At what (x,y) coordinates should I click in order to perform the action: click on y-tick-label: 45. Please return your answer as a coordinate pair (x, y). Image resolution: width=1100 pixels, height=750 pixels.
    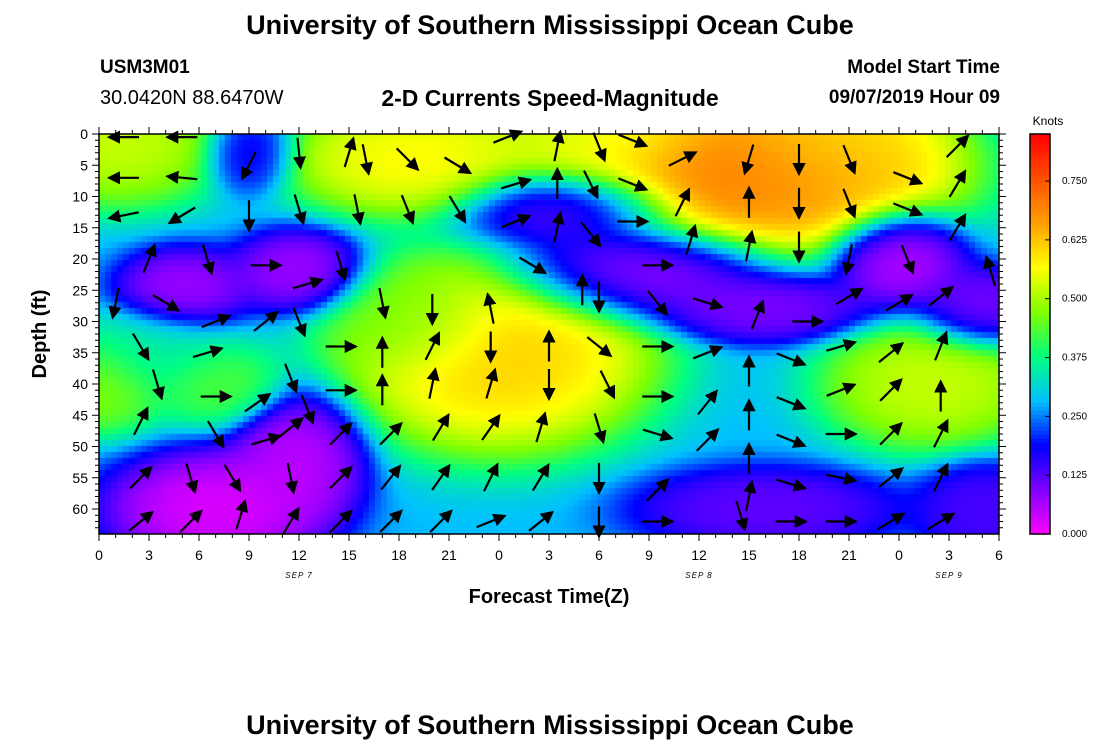
    Looking at the image, I should click on (80, 415).